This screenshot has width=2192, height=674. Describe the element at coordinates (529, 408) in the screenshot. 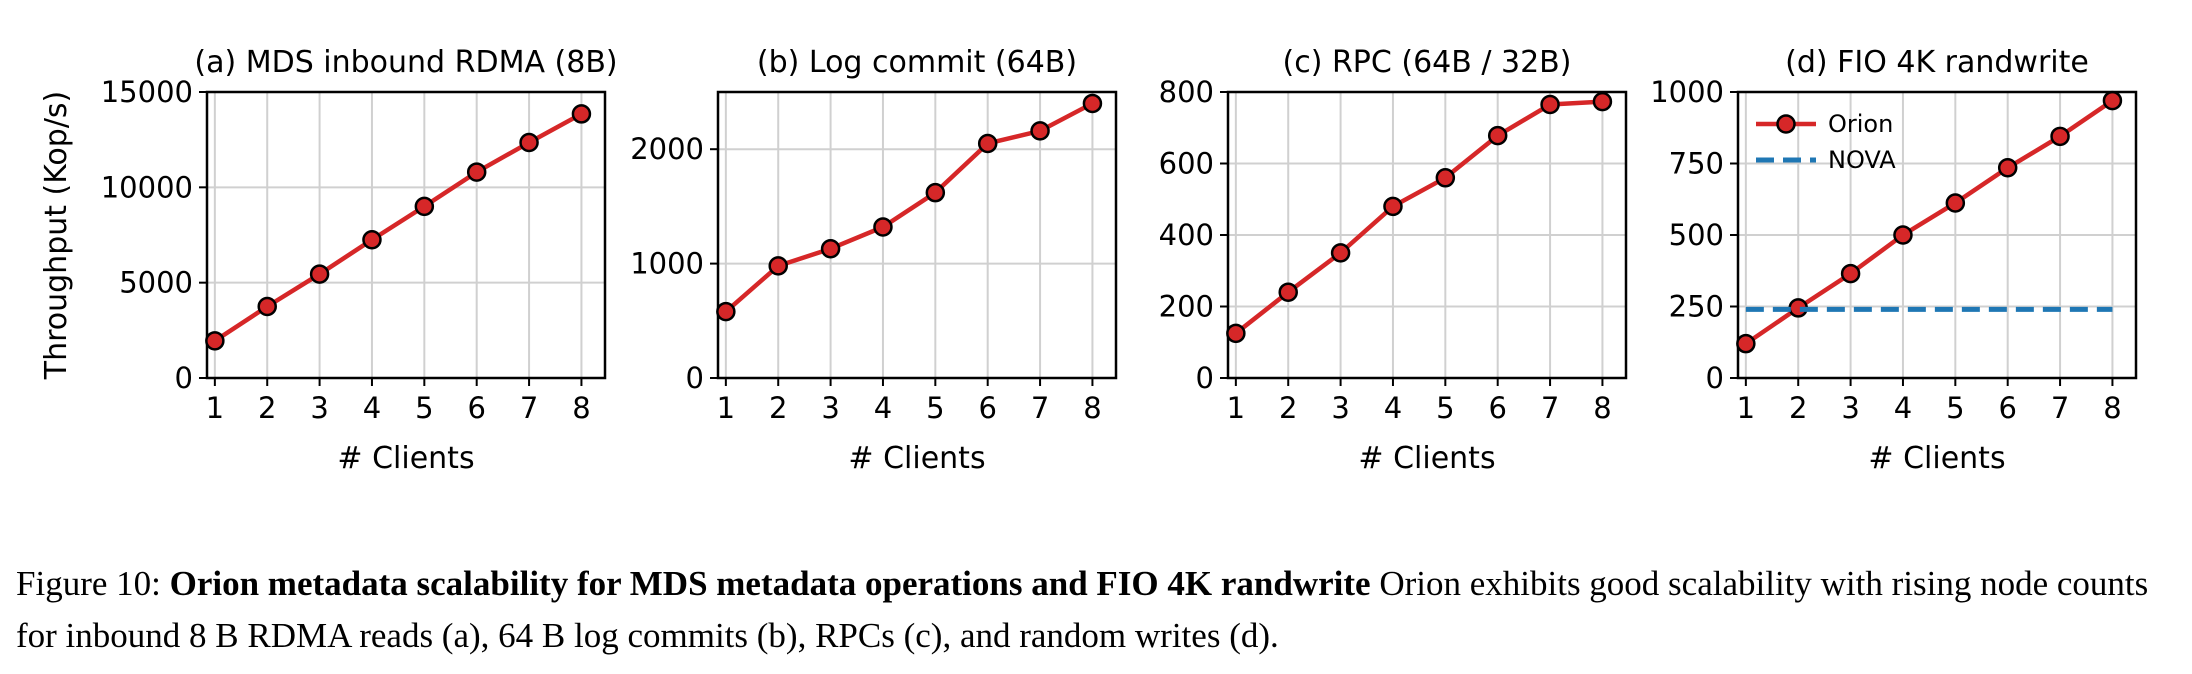

I see `panel-a-xtick-label: 7` at that location.